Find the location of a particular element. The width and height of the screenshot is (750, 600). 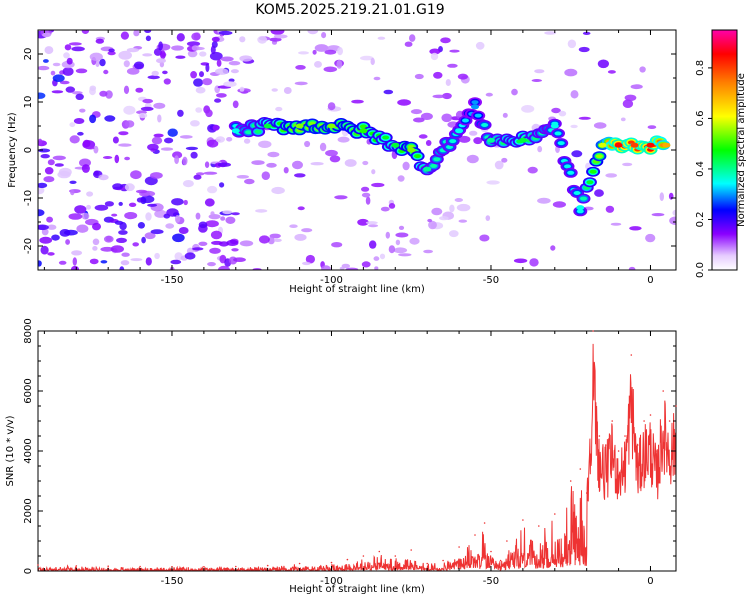

colorbar-tick-label: 0.2 is located at coordinates (700, 220).